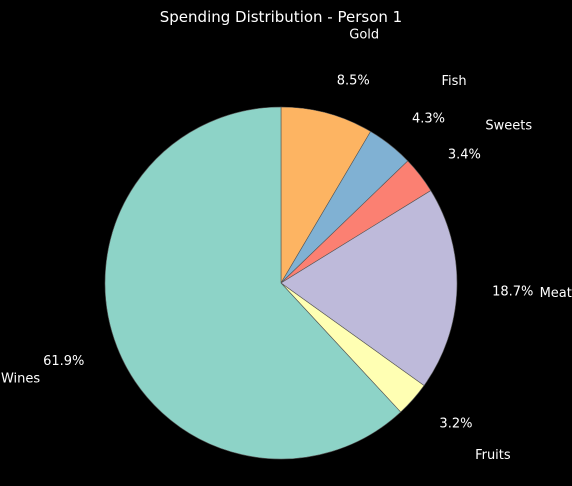 The image size is (572, 486). I want to click on pct-label-wines: 61.9%, so click(63, 361).